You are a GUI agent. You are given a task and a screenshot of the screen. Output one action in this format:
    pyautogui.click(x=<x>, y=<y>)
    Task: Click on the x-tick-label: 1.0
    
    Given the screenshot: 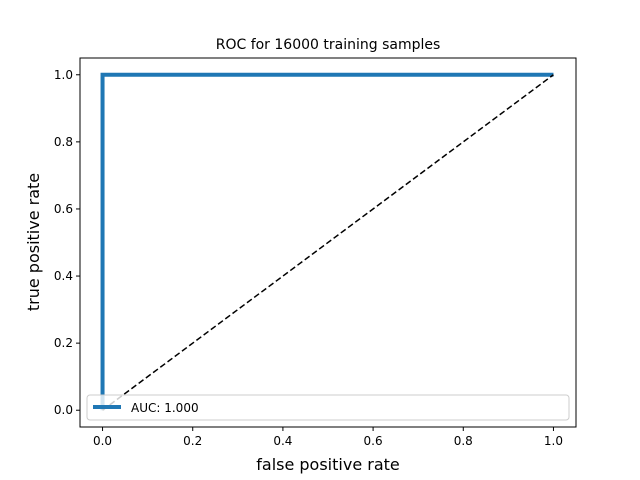 What is the action you would take?
    pyautogui.click(x=553, y=441)
    